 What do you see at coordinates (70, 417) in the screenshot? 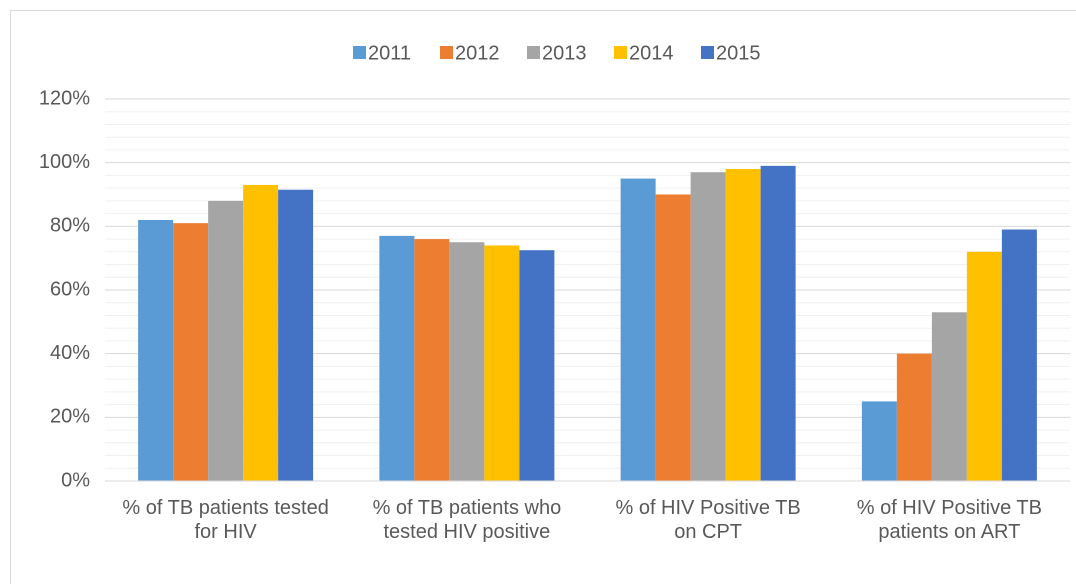
I see `y-tick-label: 20%` at bounding box center [70, 417].